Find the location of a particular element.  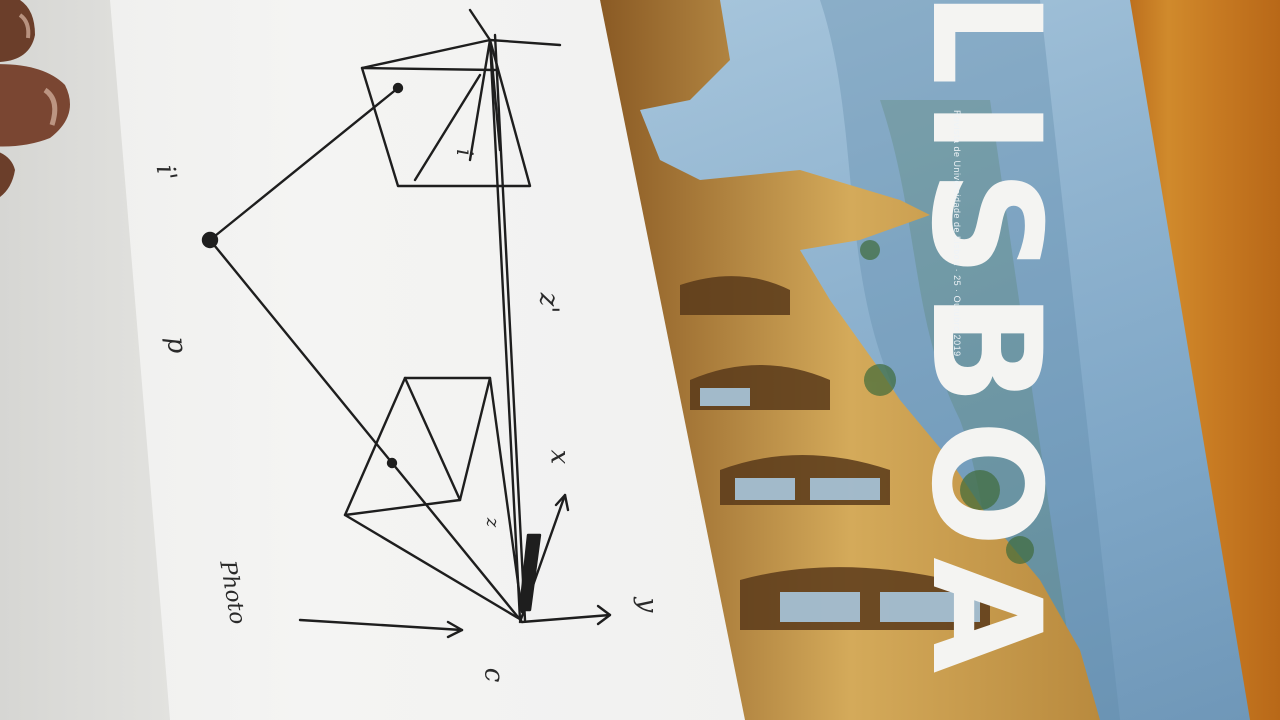

point-upper is located at coordinates (398, 88).